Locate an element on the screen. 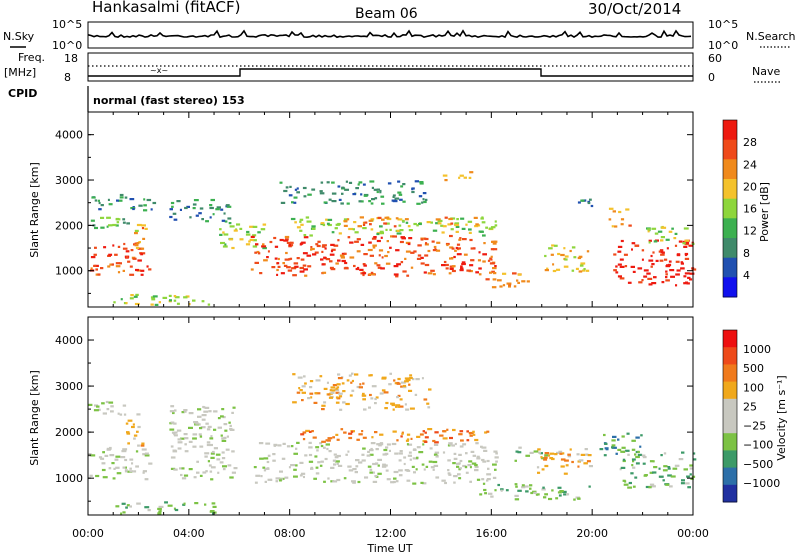 The height and width of the screenshot is (554, 800). time-tick-label: 00:00 is located at coordinates (693, 533).